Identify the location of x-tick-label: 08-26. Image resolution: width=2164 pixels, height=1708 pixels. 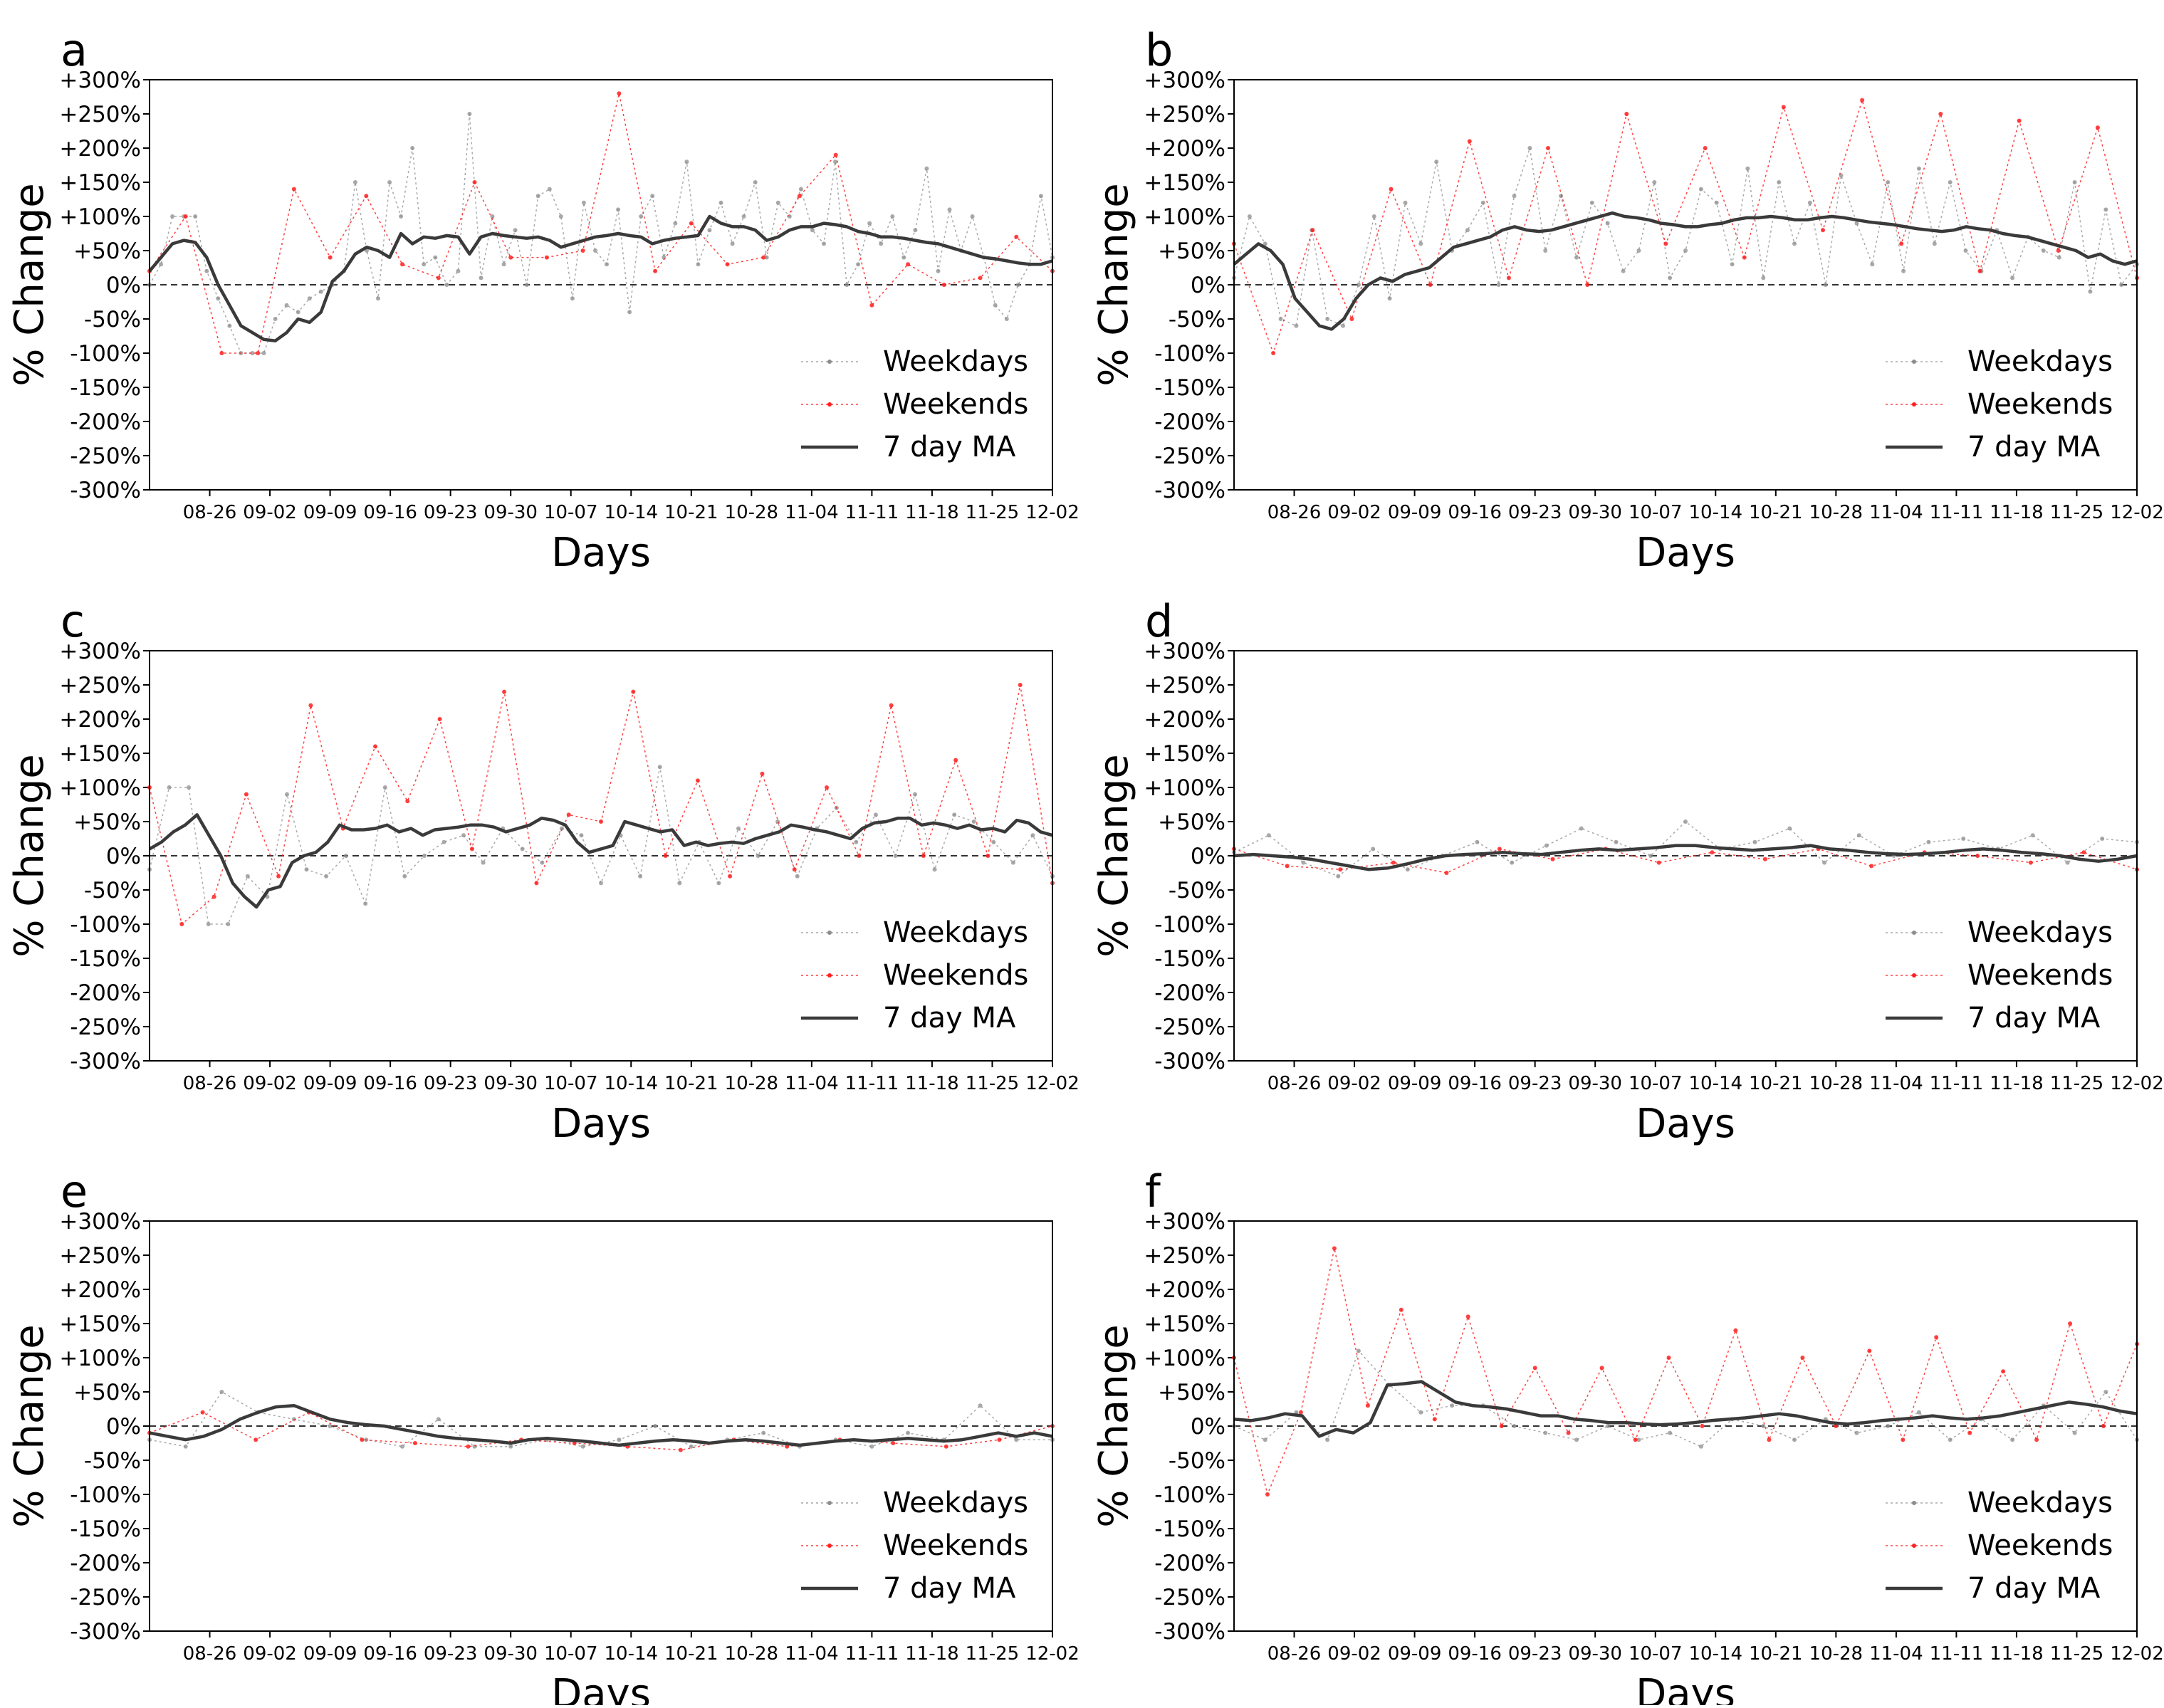
(210, 1083).